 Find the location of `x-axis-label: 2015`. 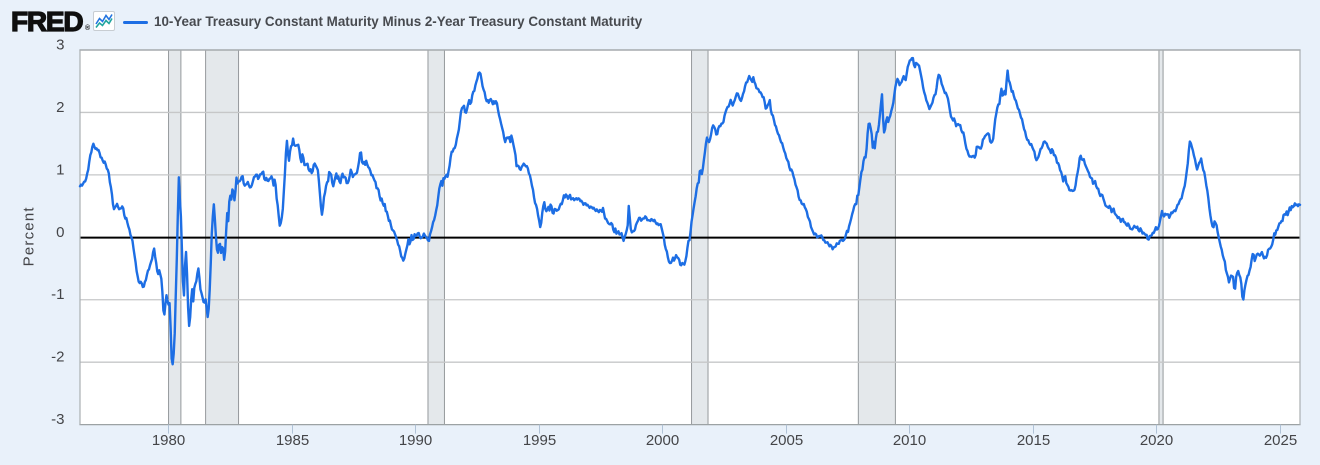

x-axis-label: 2015 is located at coordinates (1033, 440).